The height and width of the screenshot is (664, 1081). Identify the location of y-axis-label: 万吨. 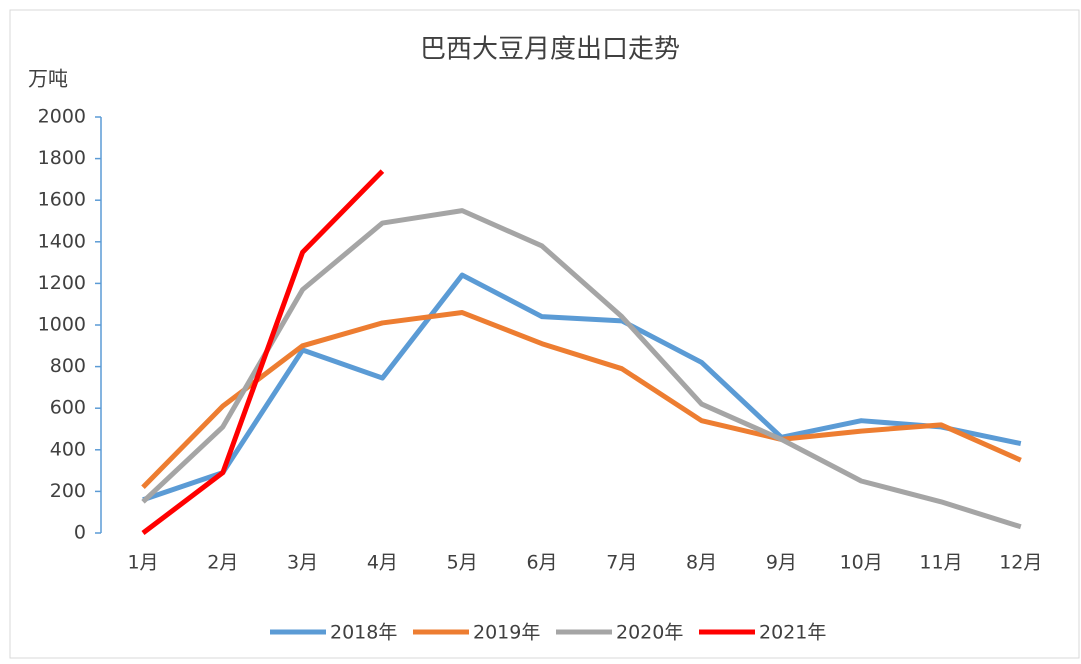
(48, 79).